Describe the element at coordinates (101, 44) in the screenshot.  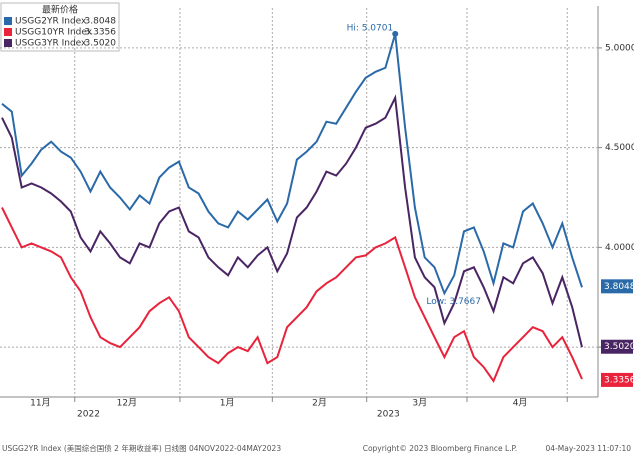
I see `legend-value: 3.5020` at that location.